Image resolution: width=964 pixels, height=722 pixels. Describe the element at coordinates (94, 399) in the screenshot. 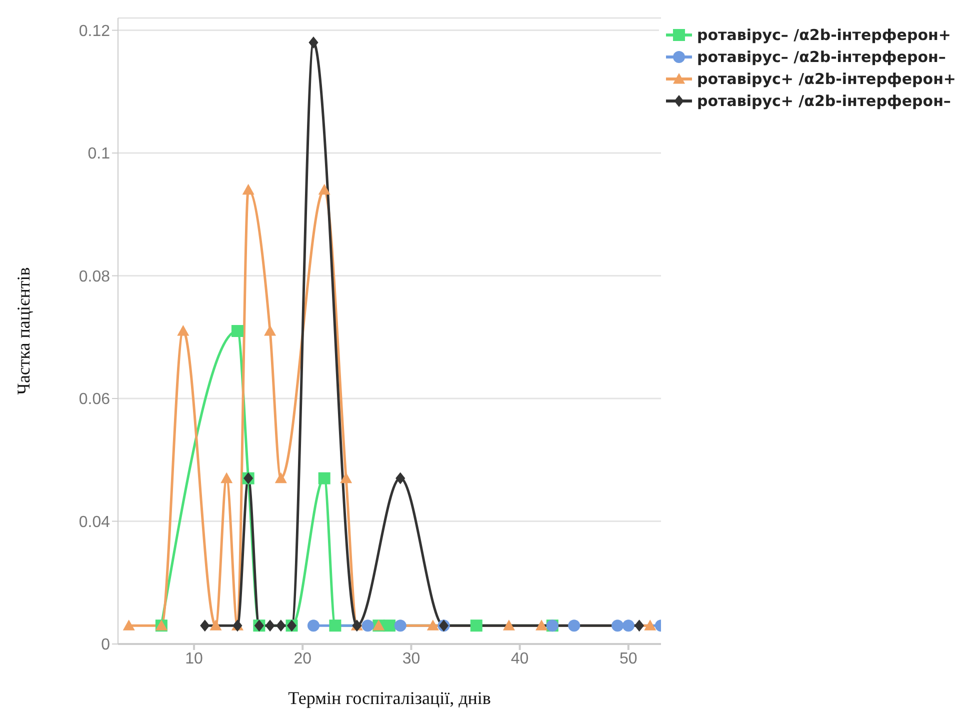

I see `y-tick-label: 0.06` at that location.